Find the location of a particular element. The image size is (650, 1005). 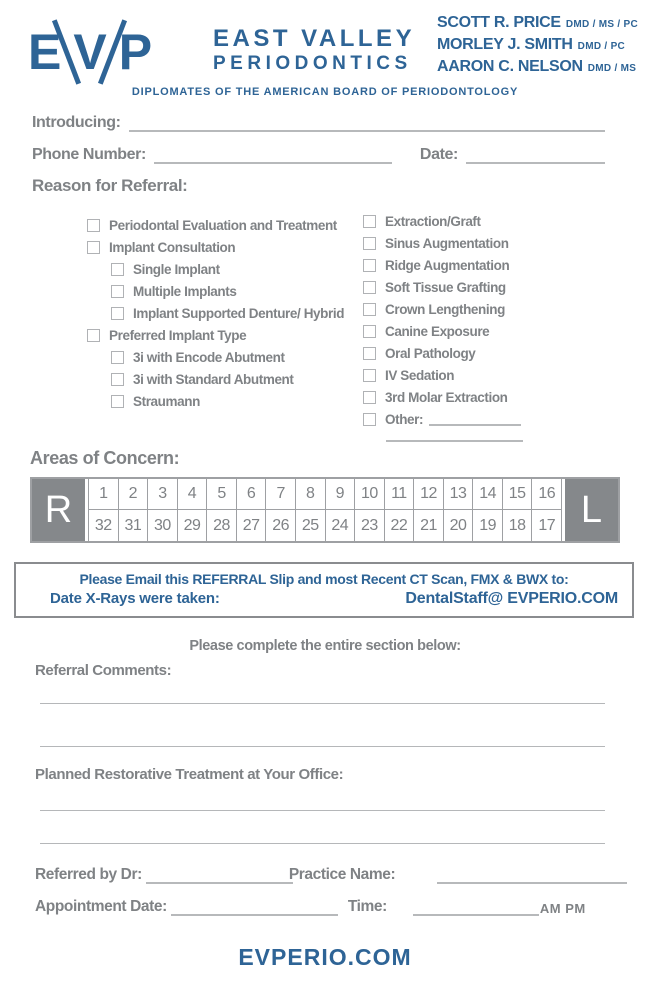

tooth-cell: 2 is located at coordinates (133, 494).